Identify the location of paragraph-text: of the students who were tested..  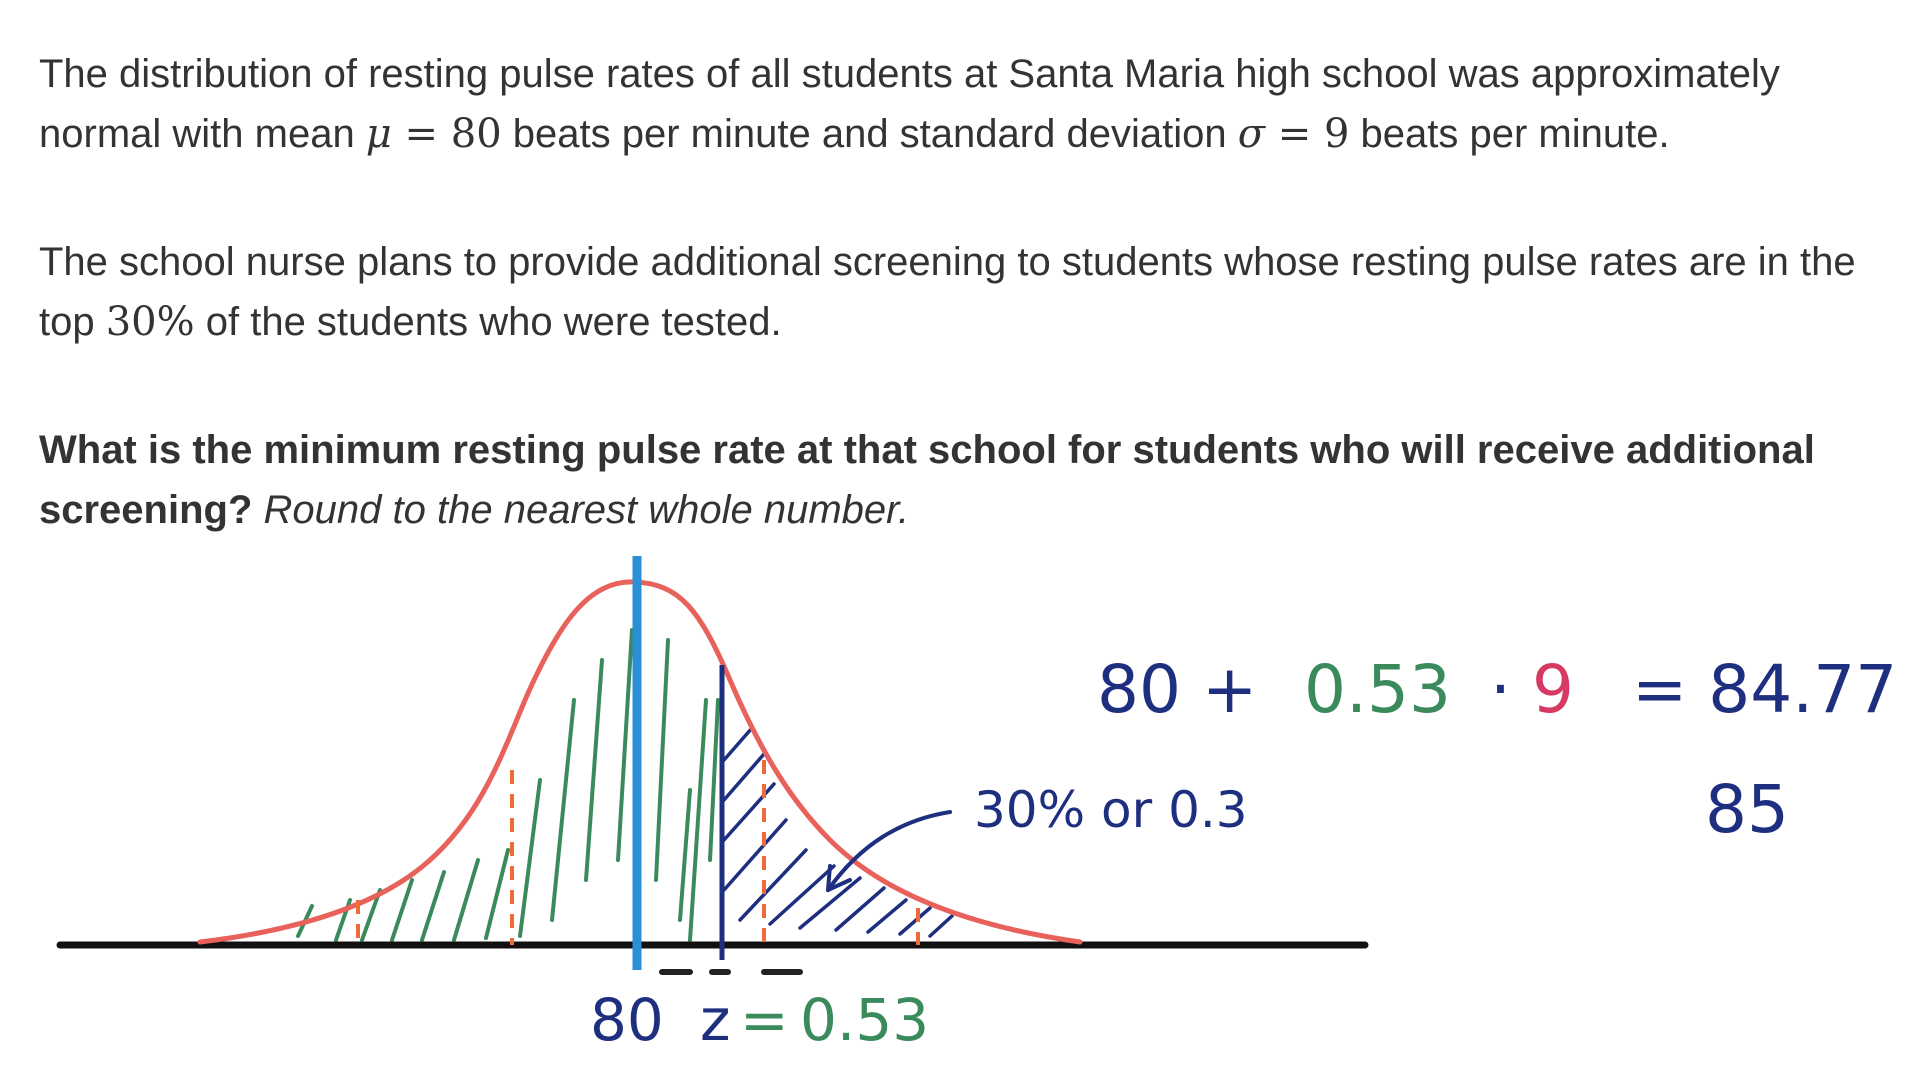
(488, 322).